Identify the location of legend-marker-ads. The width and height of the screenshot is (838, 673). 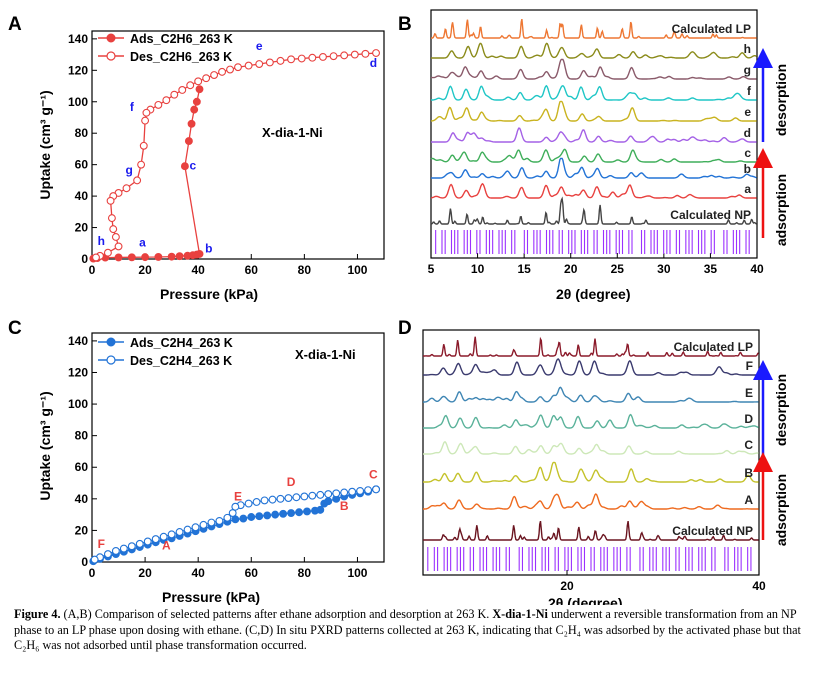
(111, 38).